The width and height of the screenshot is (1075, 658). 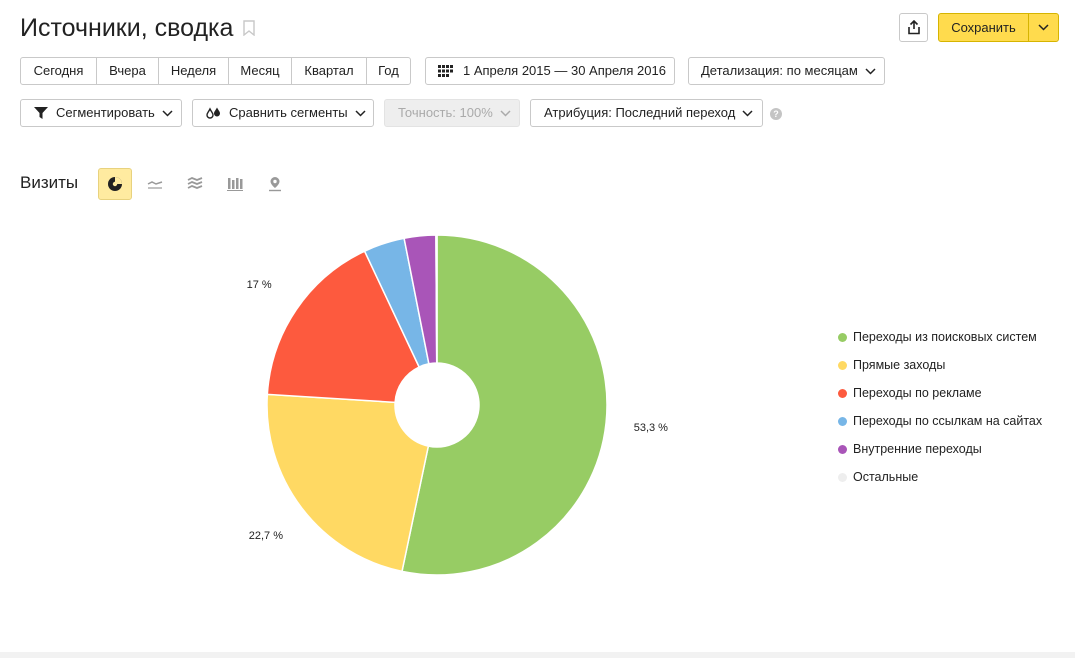 I want to click on segment-button: Сегментировать, so click(x=101, y=113).